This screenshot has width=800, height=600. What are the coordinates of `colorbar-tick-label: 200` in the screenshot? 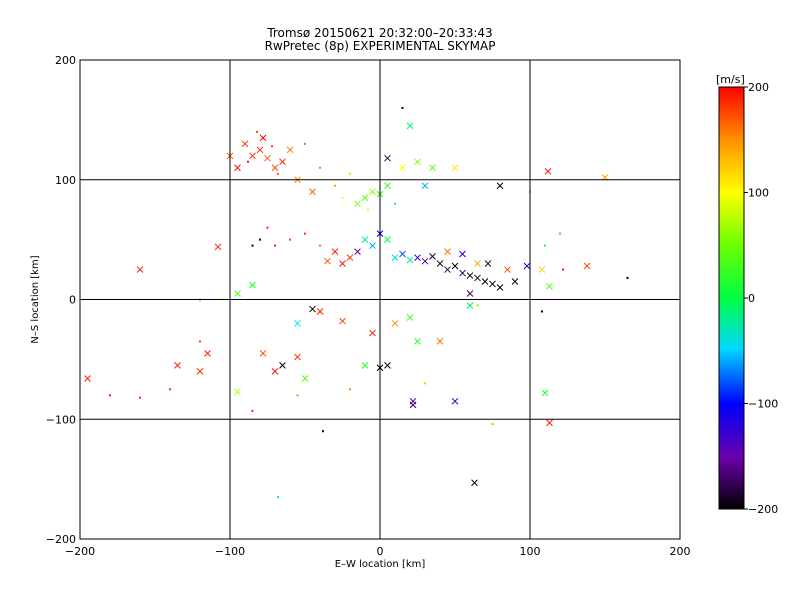 It's located at (758, 87).